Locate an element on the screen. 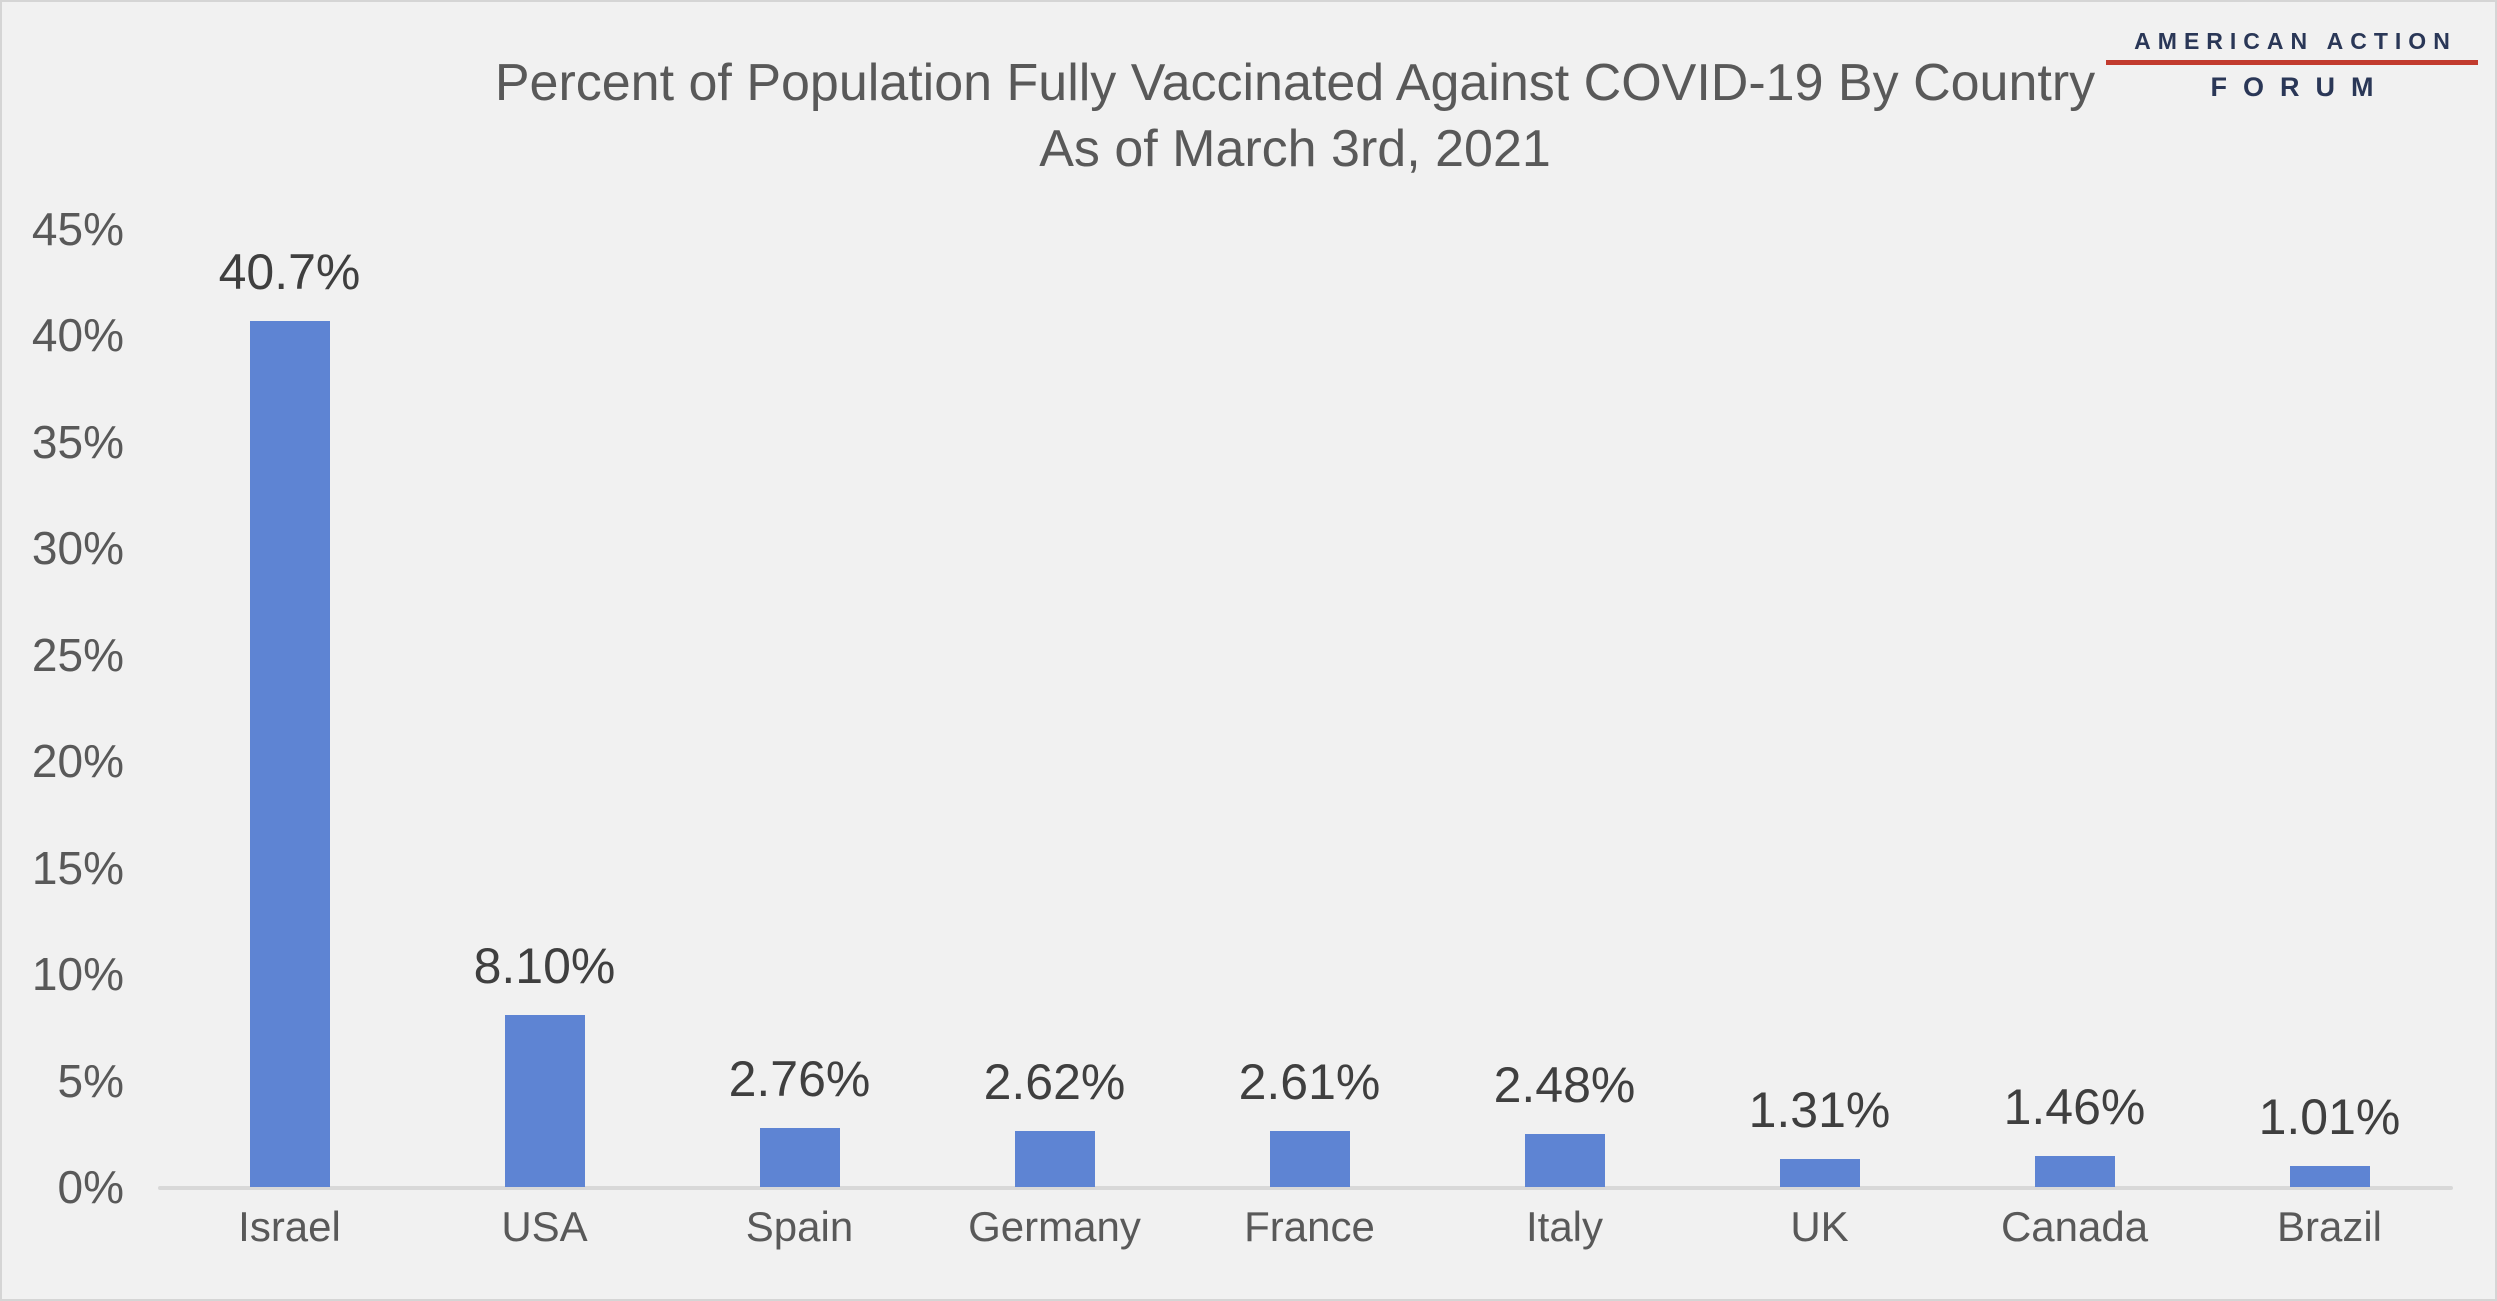  bar-value-label-brazil: 1.01% is located at coordinates (2329, 1116).